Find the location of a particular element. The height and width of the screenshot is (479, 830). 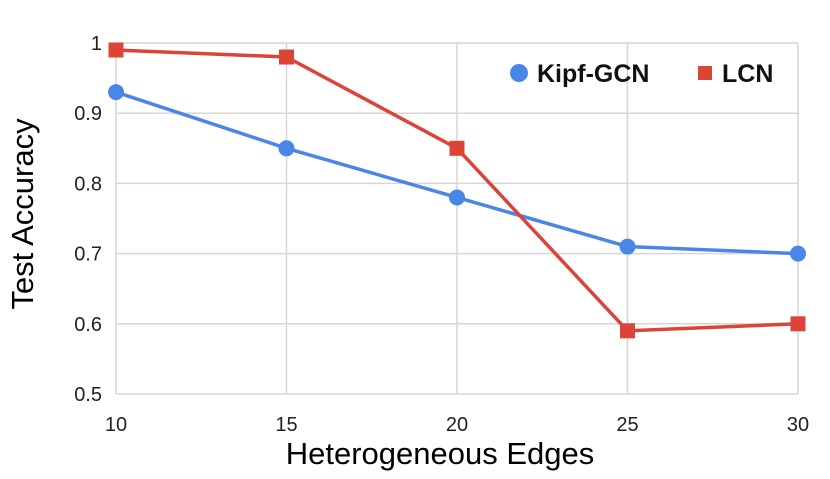

x-tick-label: 15 is located at coordinates (286, 425).